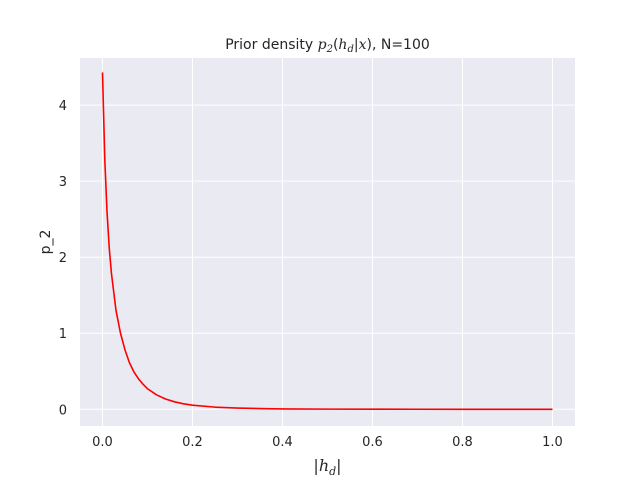 Image resolution: width=640 pixels, height=480 pixels. I want to click on y-tick-label: 4, so click(63, 106).